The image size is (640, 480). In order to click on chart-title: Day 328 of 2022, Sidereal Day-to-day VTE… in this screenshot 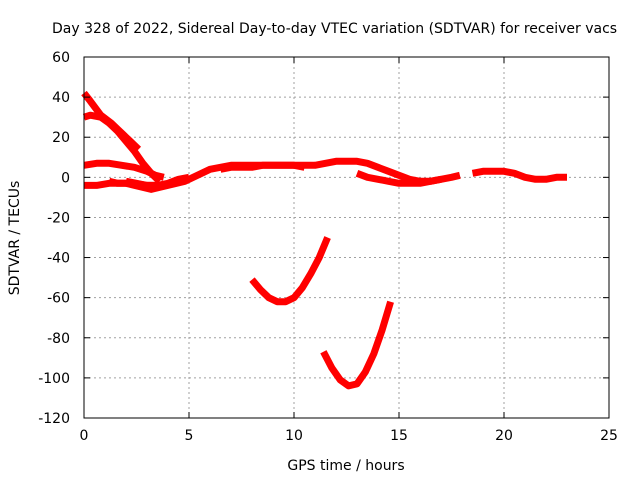, I will do `click(334, 29)`.